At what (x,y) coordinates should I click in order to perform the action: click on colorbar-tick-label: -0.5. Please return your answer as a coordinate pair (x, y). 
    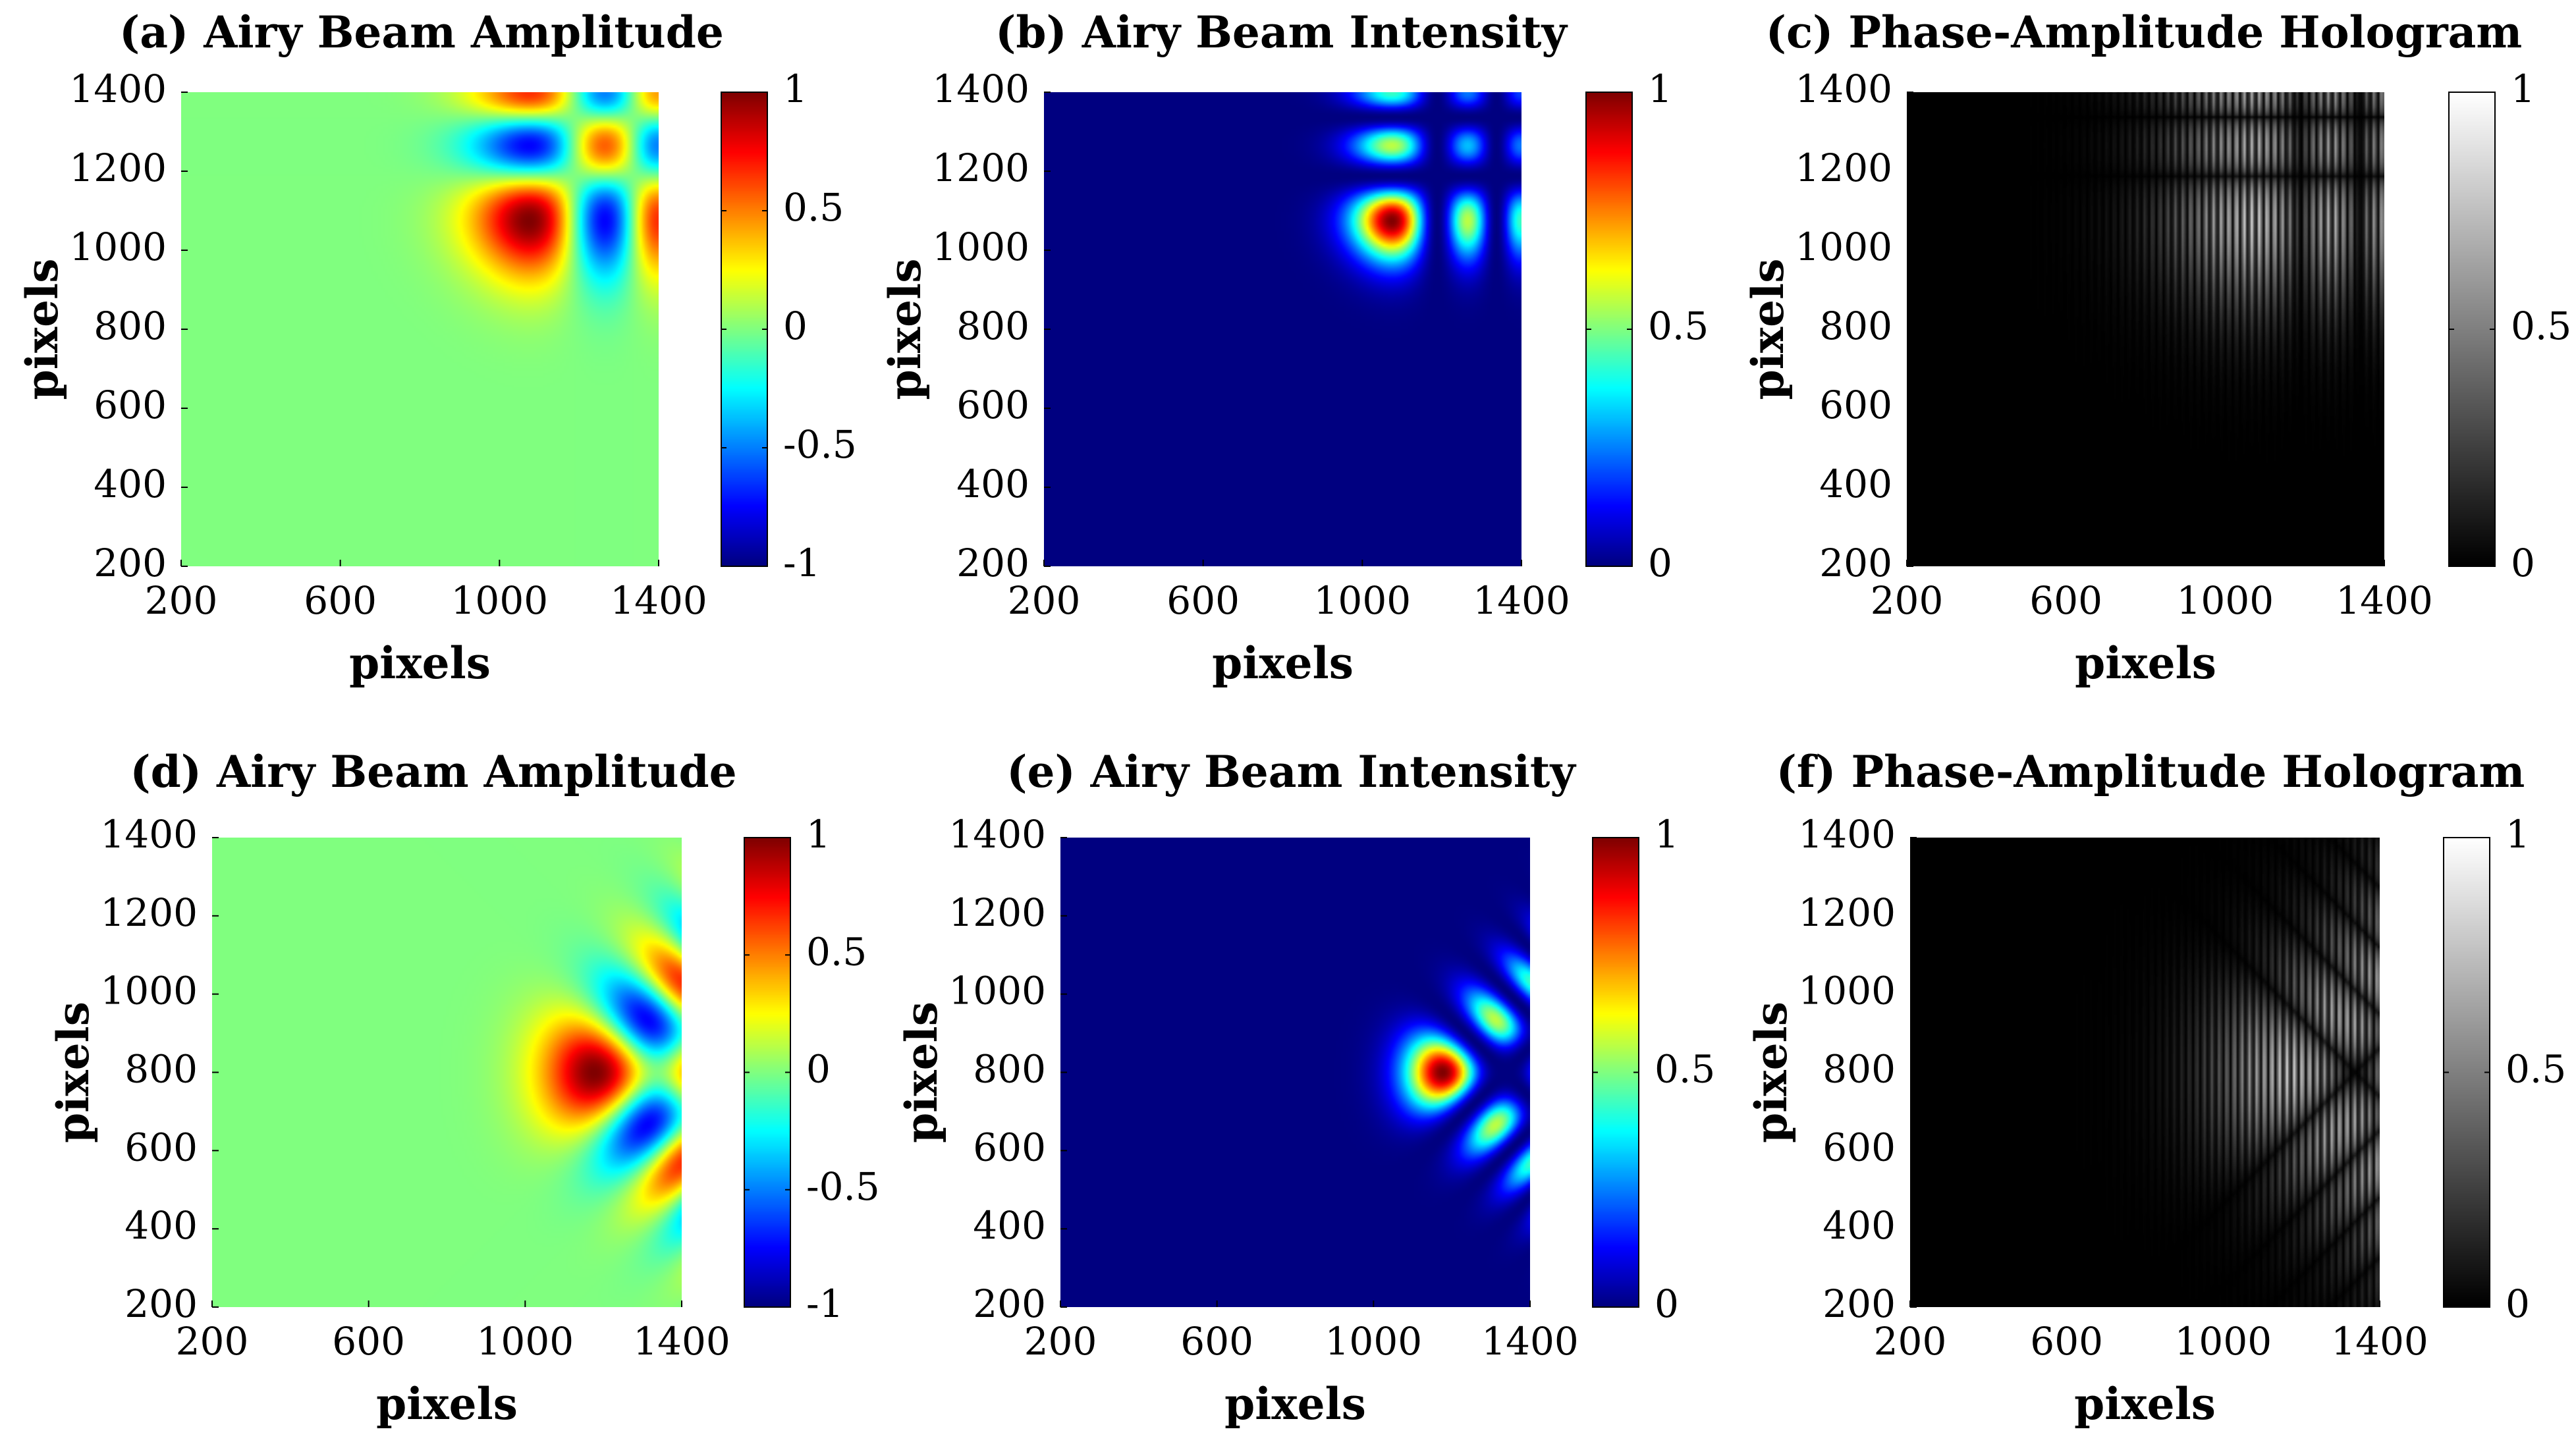
    Looking at the image, I should click on (820, 444).